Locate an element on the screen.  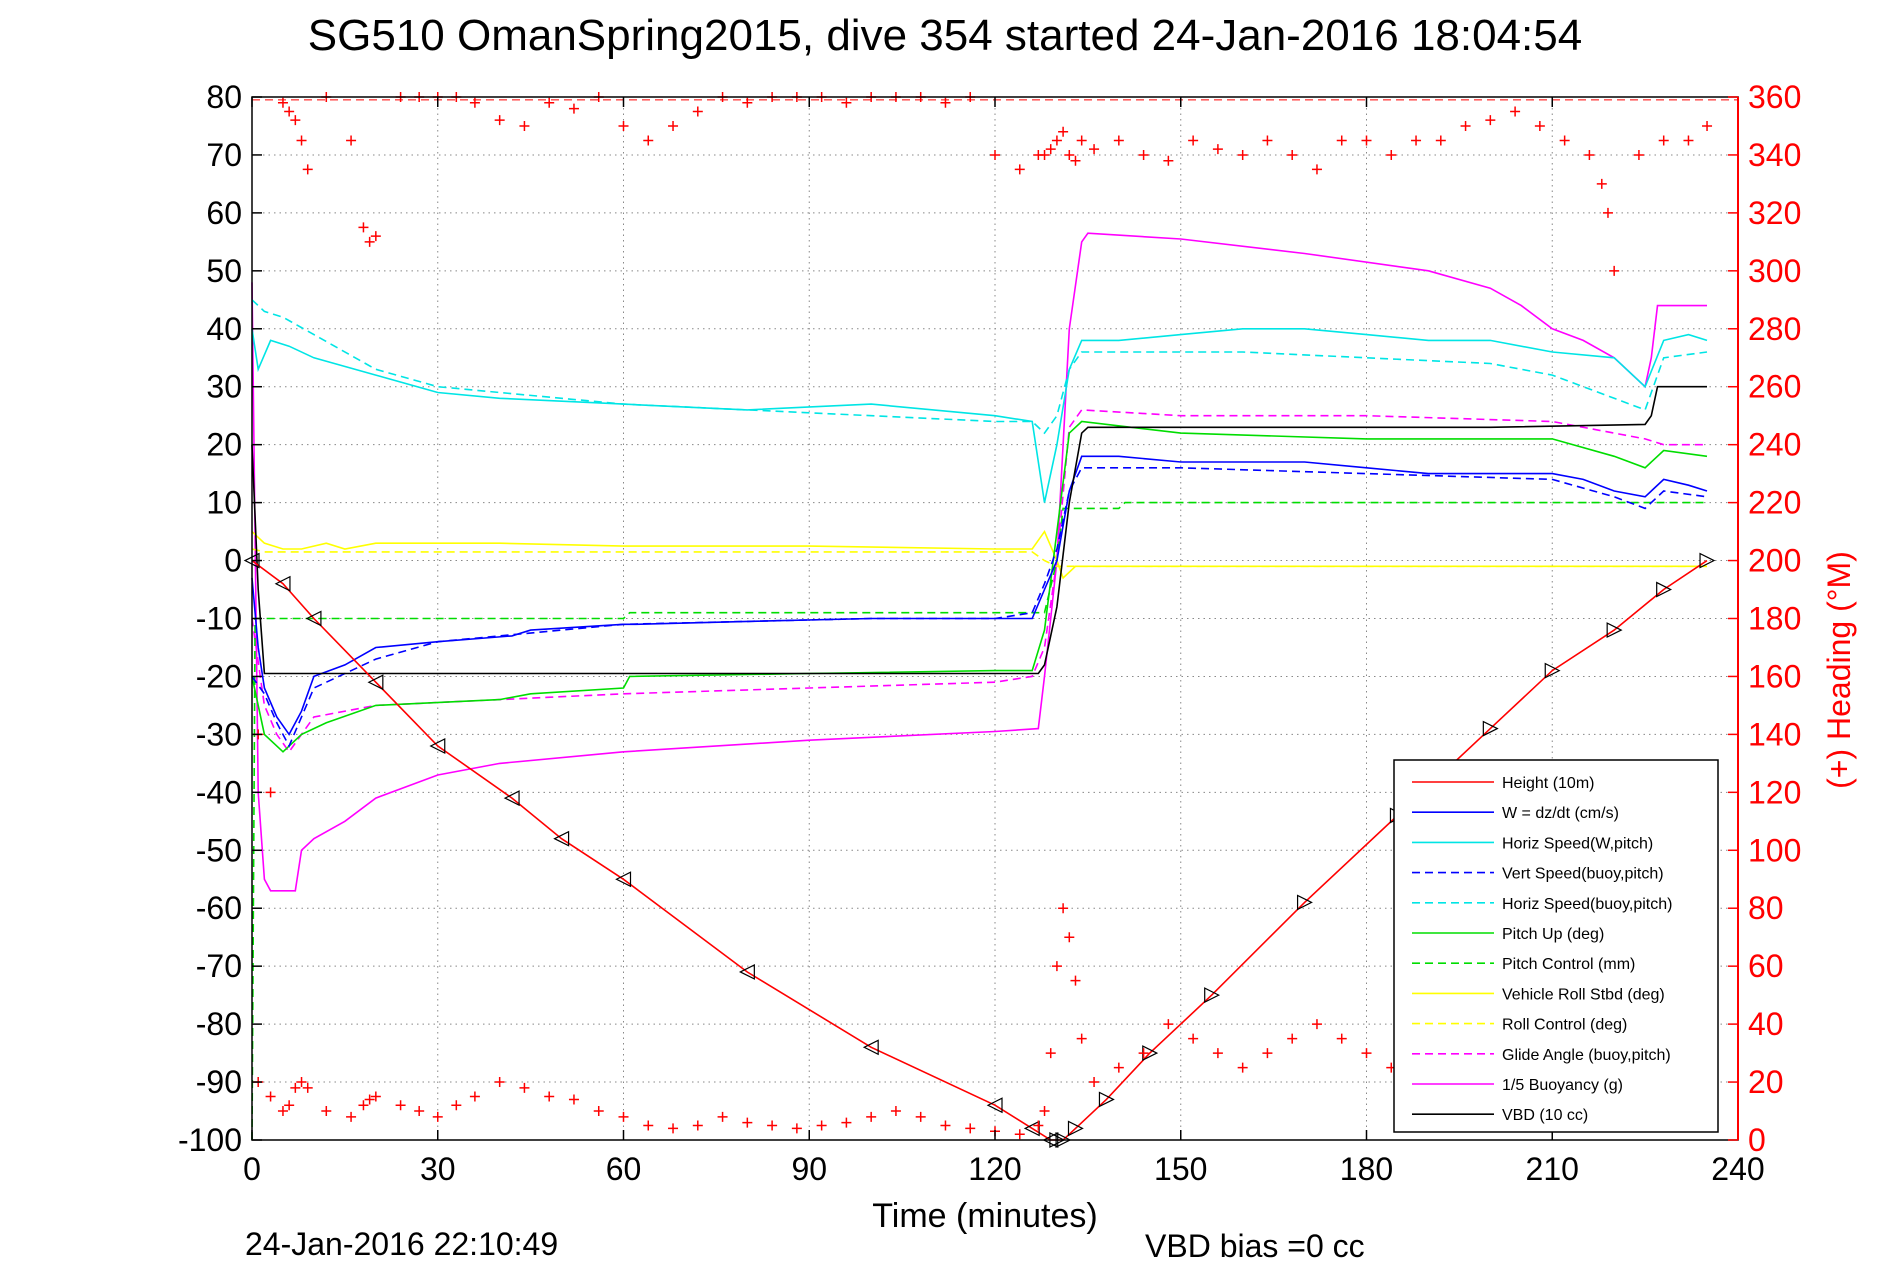
footer-timestamp: 24-Jan-2016 22:10:49 is located at coordinates (401, 1244).